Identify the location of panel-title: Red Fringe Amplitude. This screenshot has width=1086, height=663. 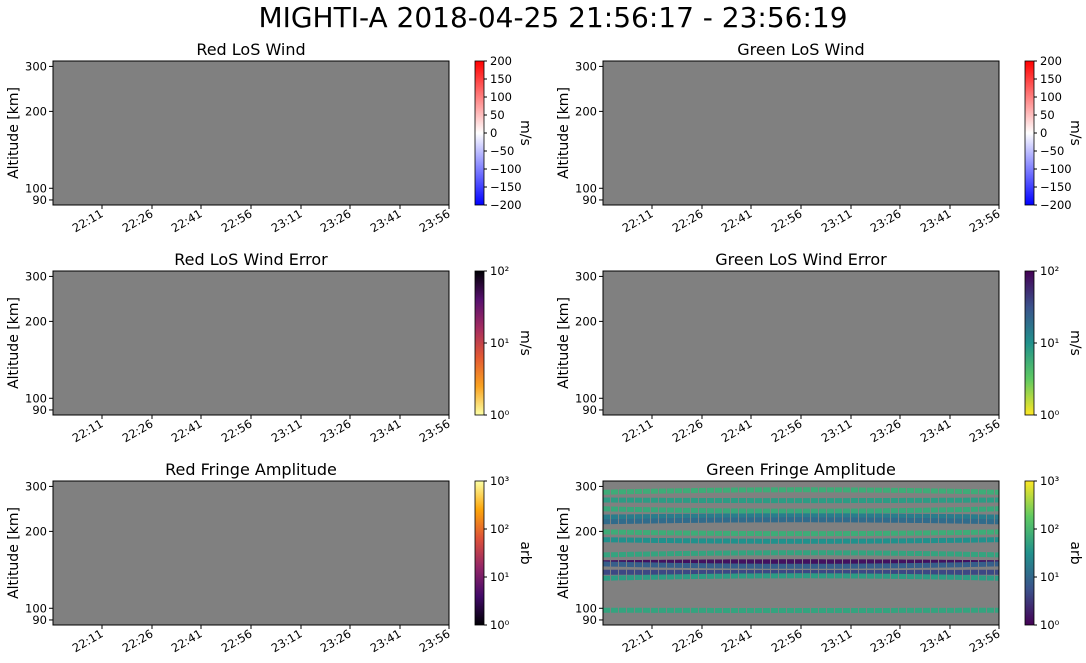
(251, 469).